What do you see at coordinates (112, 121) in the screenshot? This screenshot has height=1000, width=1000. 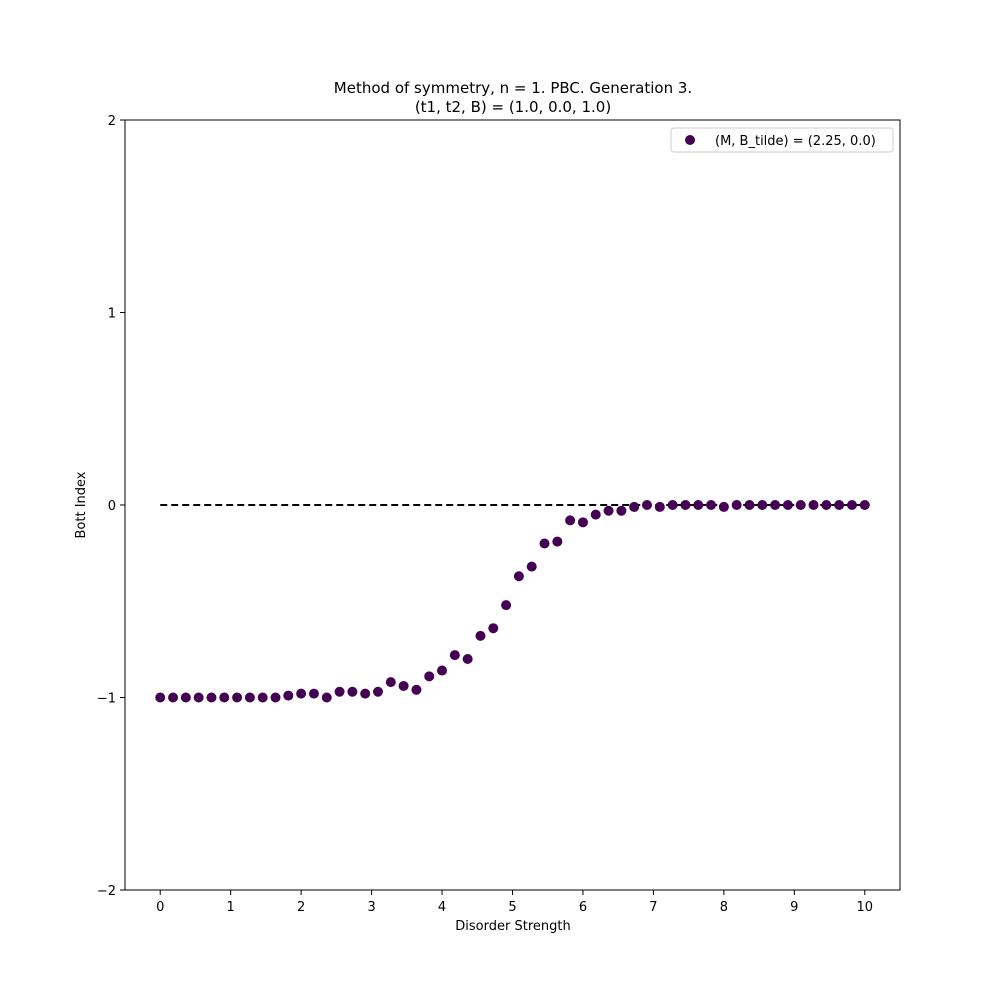 I see `y-tick-label: 2` at bounding box center [112, 121].